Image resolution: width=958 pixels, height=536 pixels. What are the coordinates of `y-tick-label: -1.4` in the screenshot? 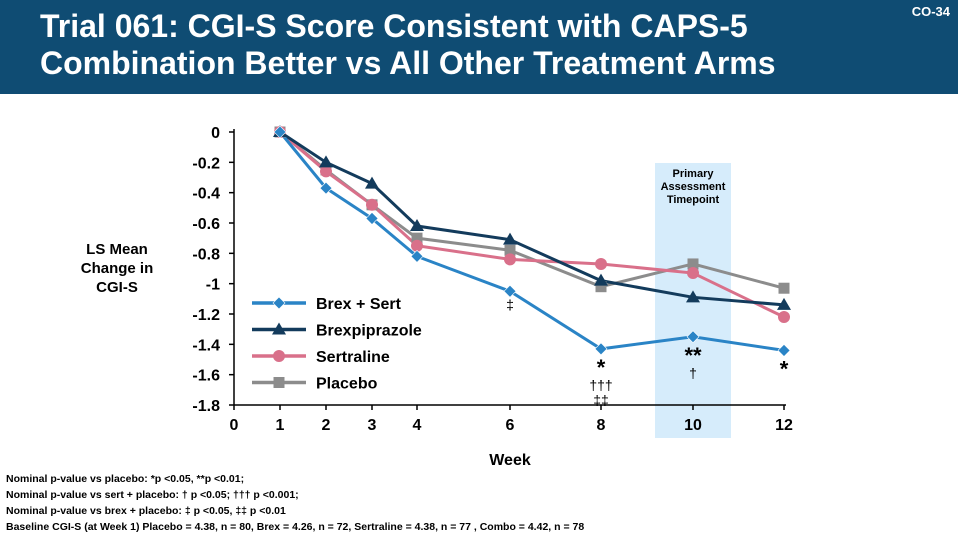 It's located at (206, 345).